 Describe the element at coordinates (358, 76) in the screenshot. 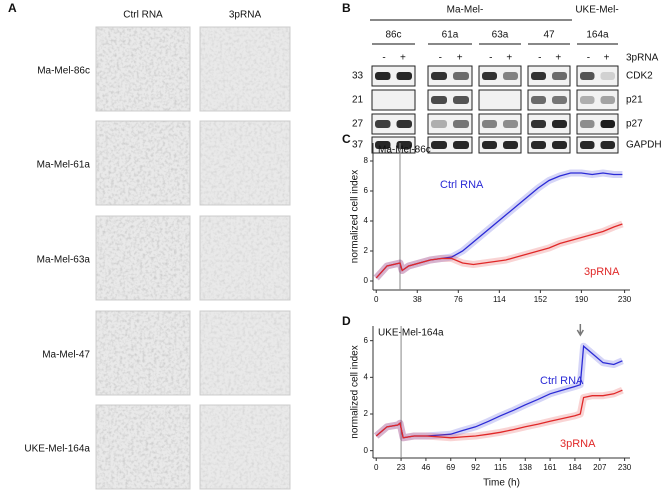

I see `mw-label: 33` at that location.